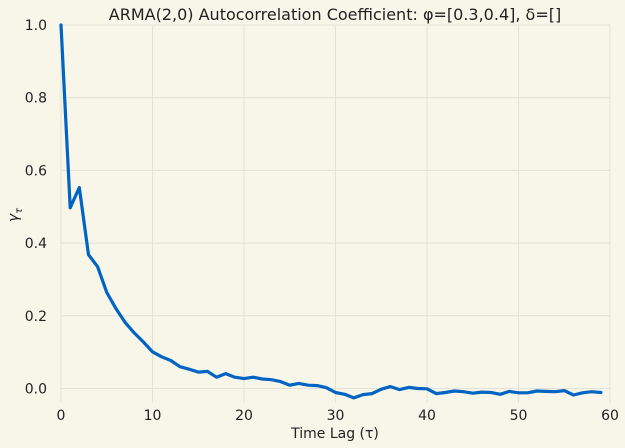 The height and width of the screenshot is (448, 625). I want to click on x-tick-labels: 0 10 20 30 40 50 60, so click(338, 416).